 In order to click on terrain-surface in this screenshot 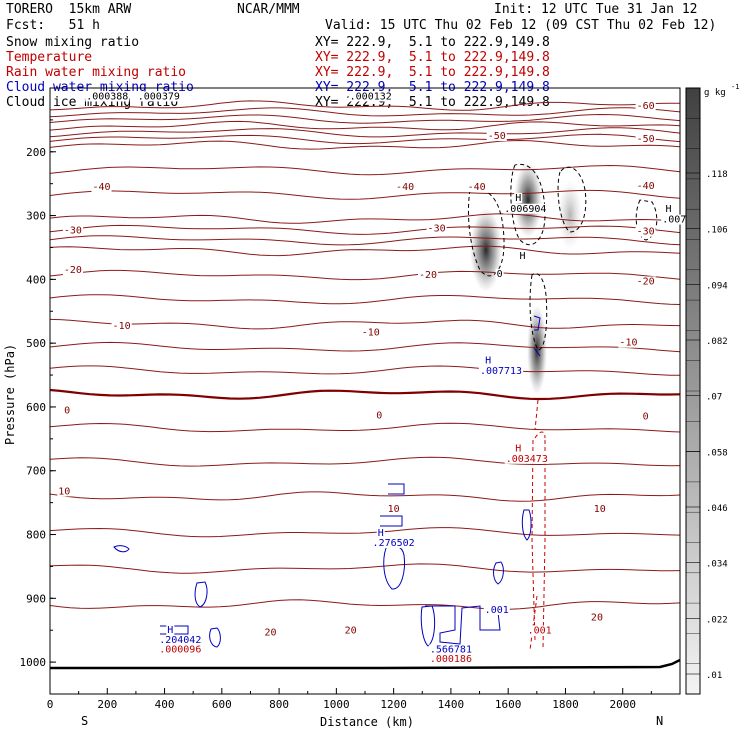, I will do `click(365, 664)`.